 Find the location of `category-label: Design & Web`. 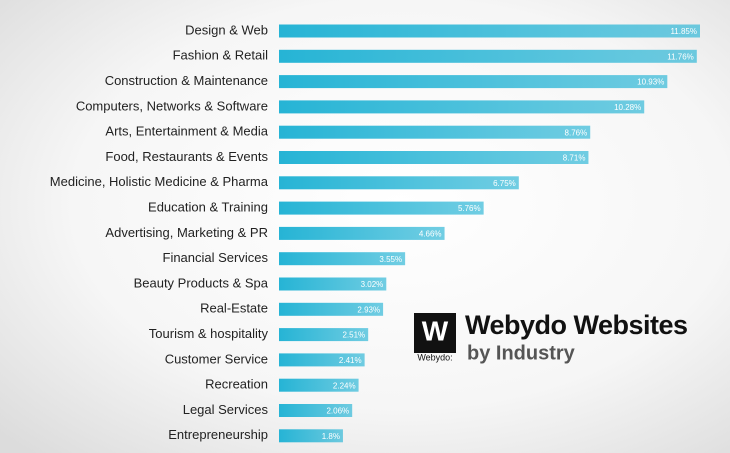

category-label: Design & Web is located at coordinates (226, 29).